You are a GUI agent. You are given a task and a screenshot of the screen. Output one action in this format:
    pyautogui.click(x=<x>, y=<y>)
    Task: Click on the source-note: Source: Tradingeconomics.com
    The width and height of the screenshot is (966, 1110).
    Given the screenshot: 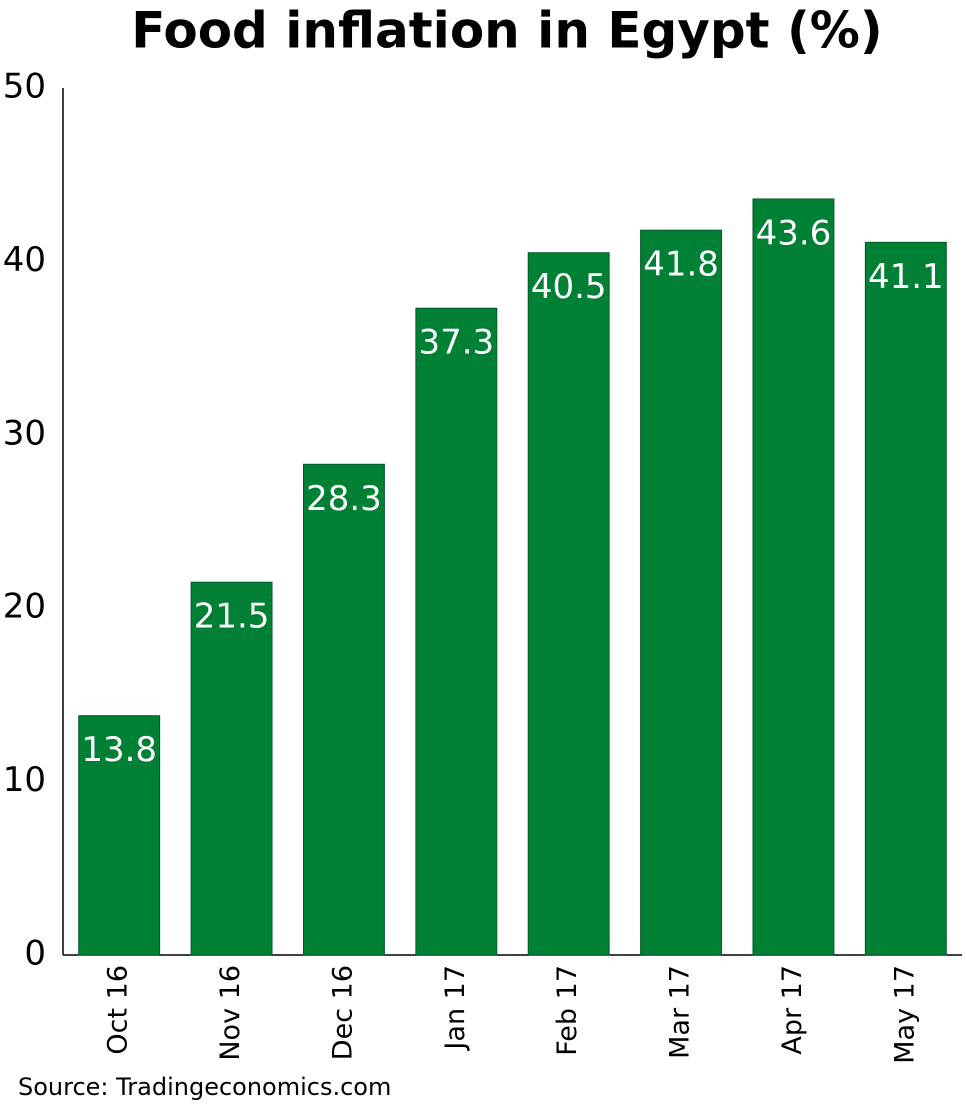 What is the action you would take?
    pyautogui.click(x=204, y=1087)
    